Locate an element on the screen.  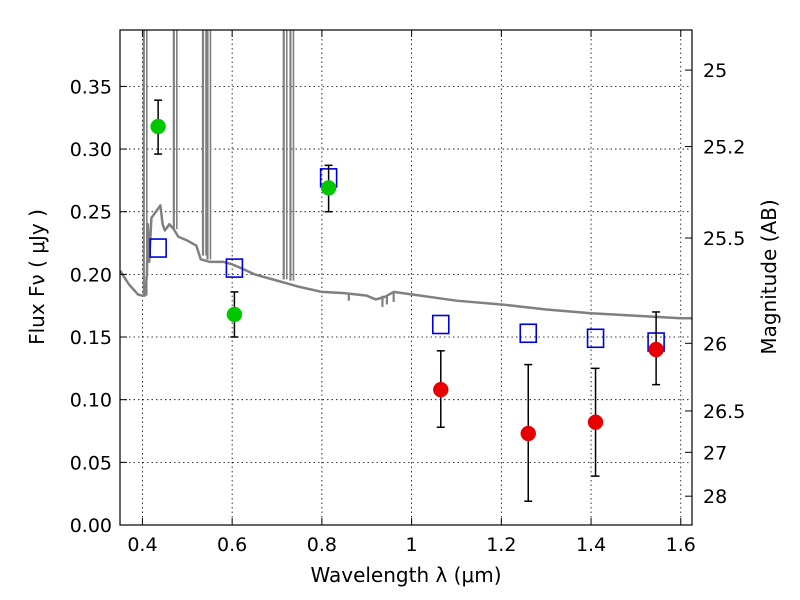
y-tick-label: 0.30 is located at coordinates (91, 150).